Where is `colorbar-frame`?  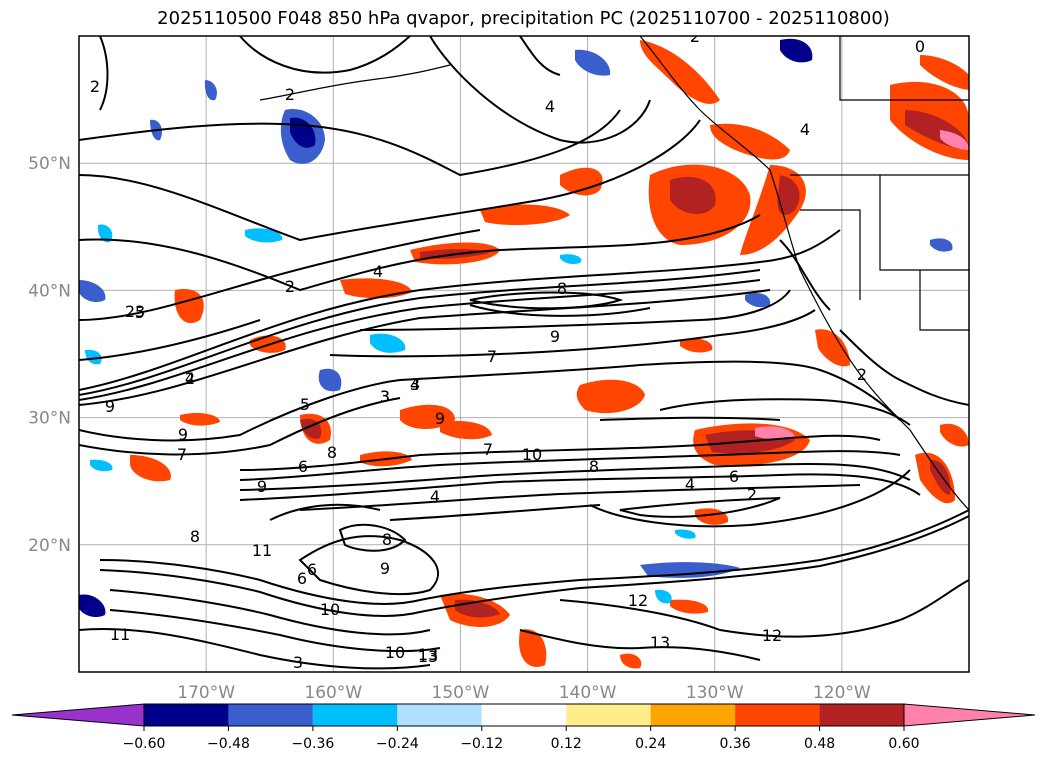
colorbar-frame is located at coordinates (524, 715).